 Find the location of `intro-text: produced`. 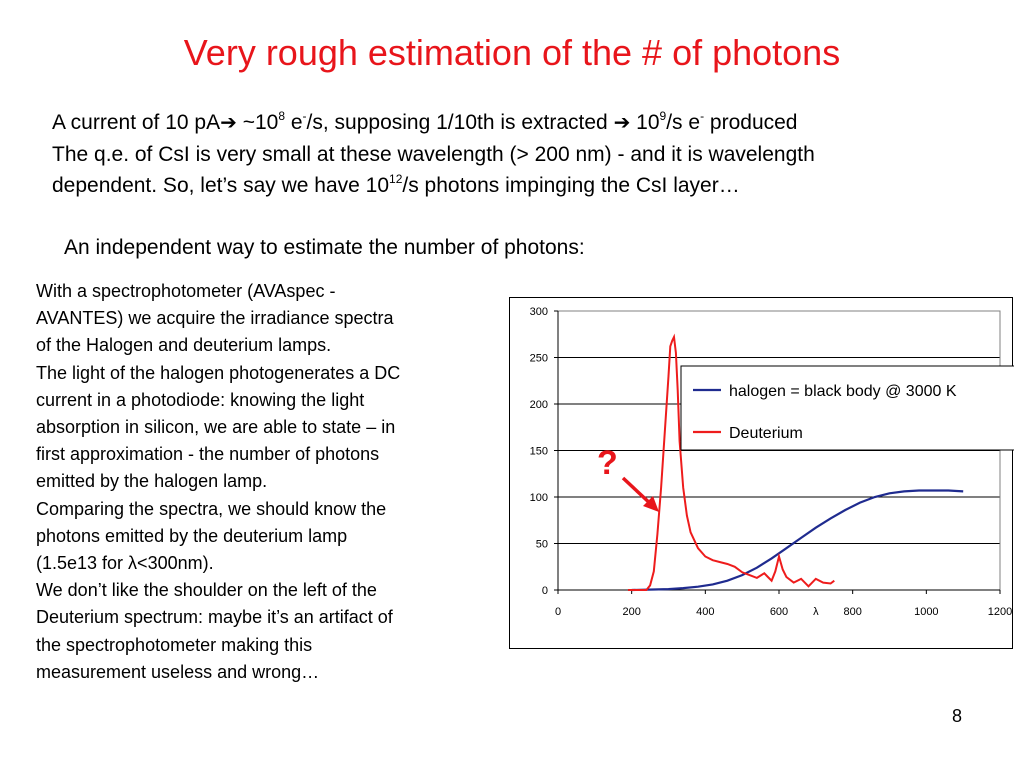

intro-text: produced is located at coordinates (751, 122).